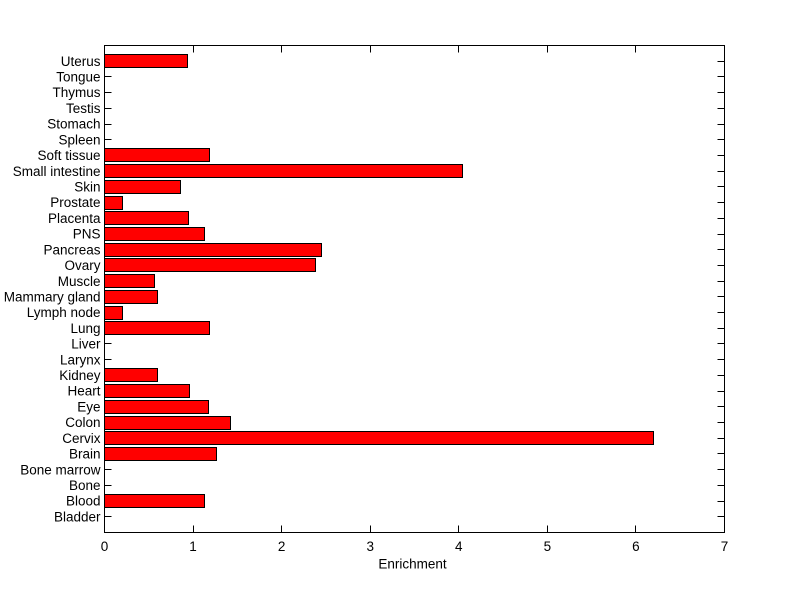 This screenshot has width=800, height=604. Describe the element at coordinates (82, 265) in the screenshot. I see `svg-text: Ovary` at that location.